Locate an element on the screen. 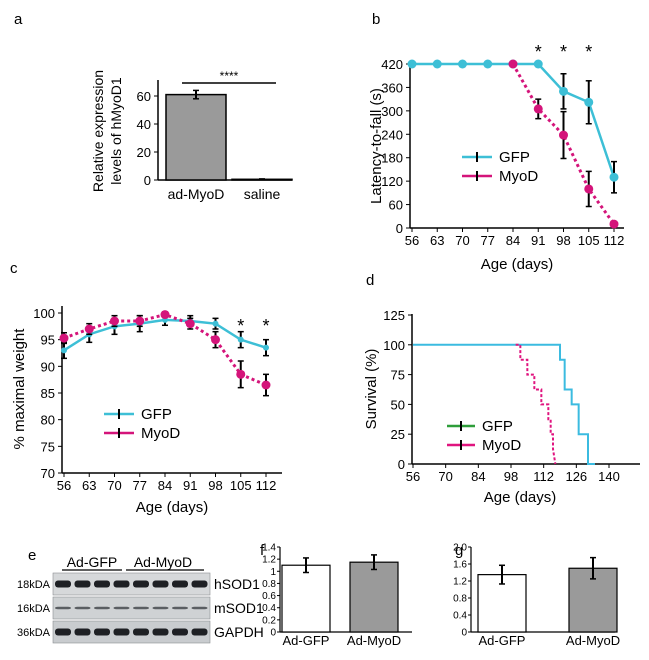  blot-strip-mSOD1 is located at coordinates (131, 608).